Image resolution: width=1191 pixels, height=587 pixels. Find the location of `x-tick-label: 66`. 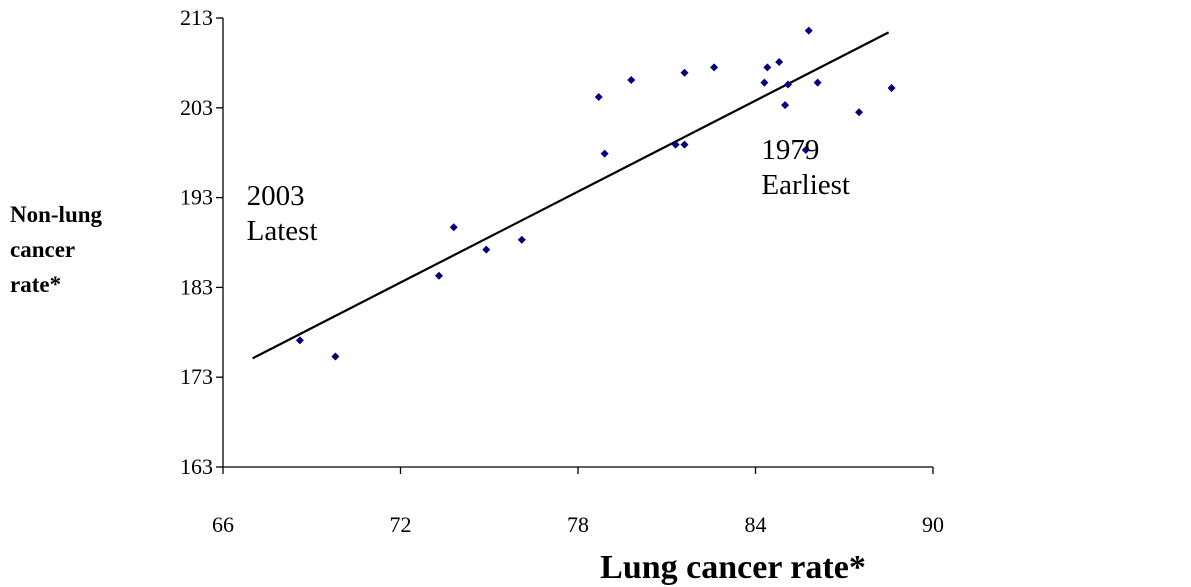

x-tick-label: 66 is located at coordinates (223, 524).